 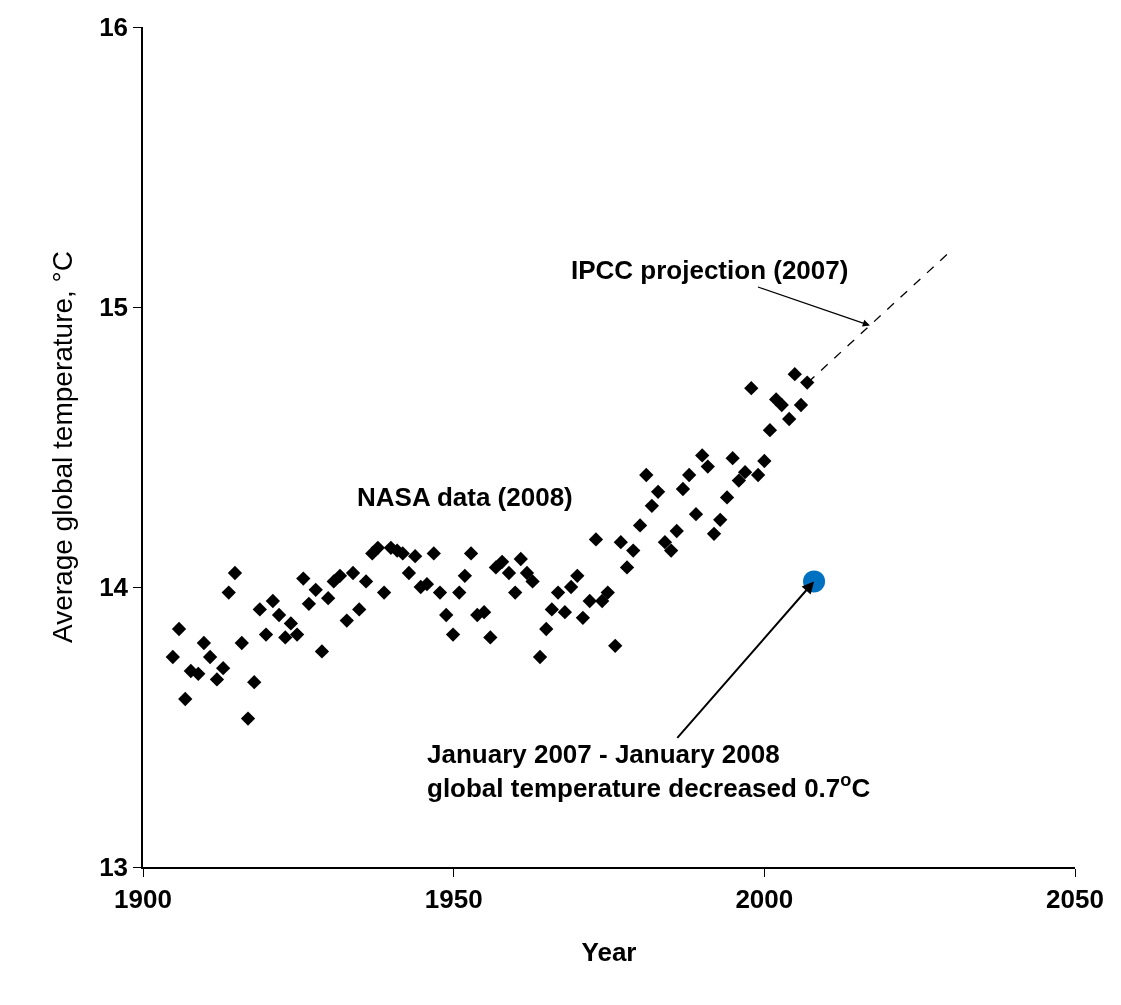 What do you see at coordinates (453, 898) in the screenshot?
I see `x-tick-label: 1950` at bounding box center [453, 898].